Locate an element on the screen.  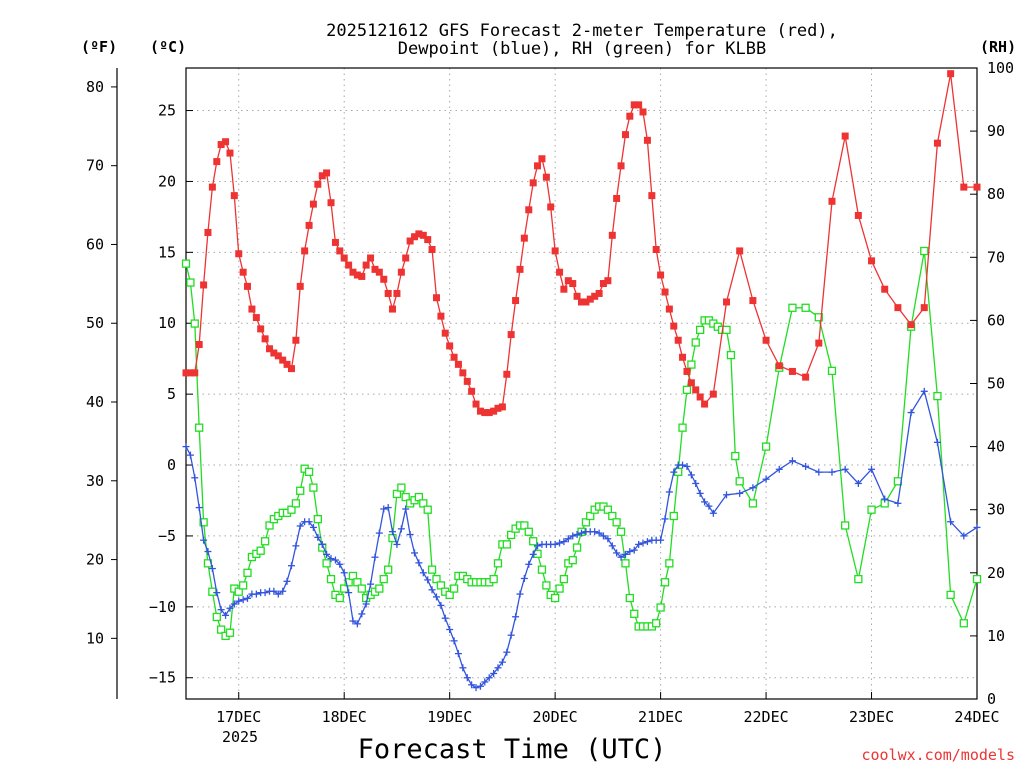
year-label: 2025 is located at coordinates (240, 737).